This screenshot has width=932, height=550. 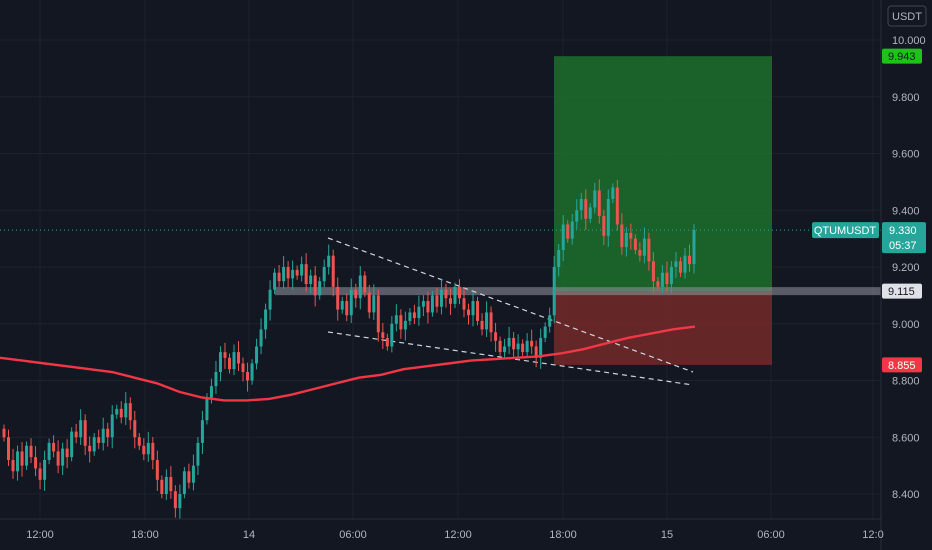 What do you see at coordinates (907, 16) in the screenshot?
I see `currency-button: USDT` at bounding box center [907, 16].